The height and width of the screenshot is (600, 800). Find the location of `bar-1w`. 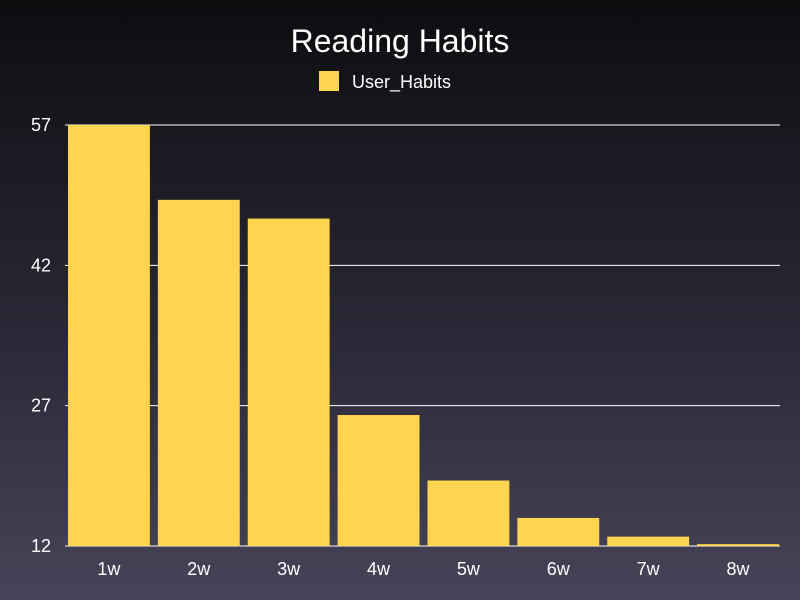

bar-1w is located at coordinates (109, 335).